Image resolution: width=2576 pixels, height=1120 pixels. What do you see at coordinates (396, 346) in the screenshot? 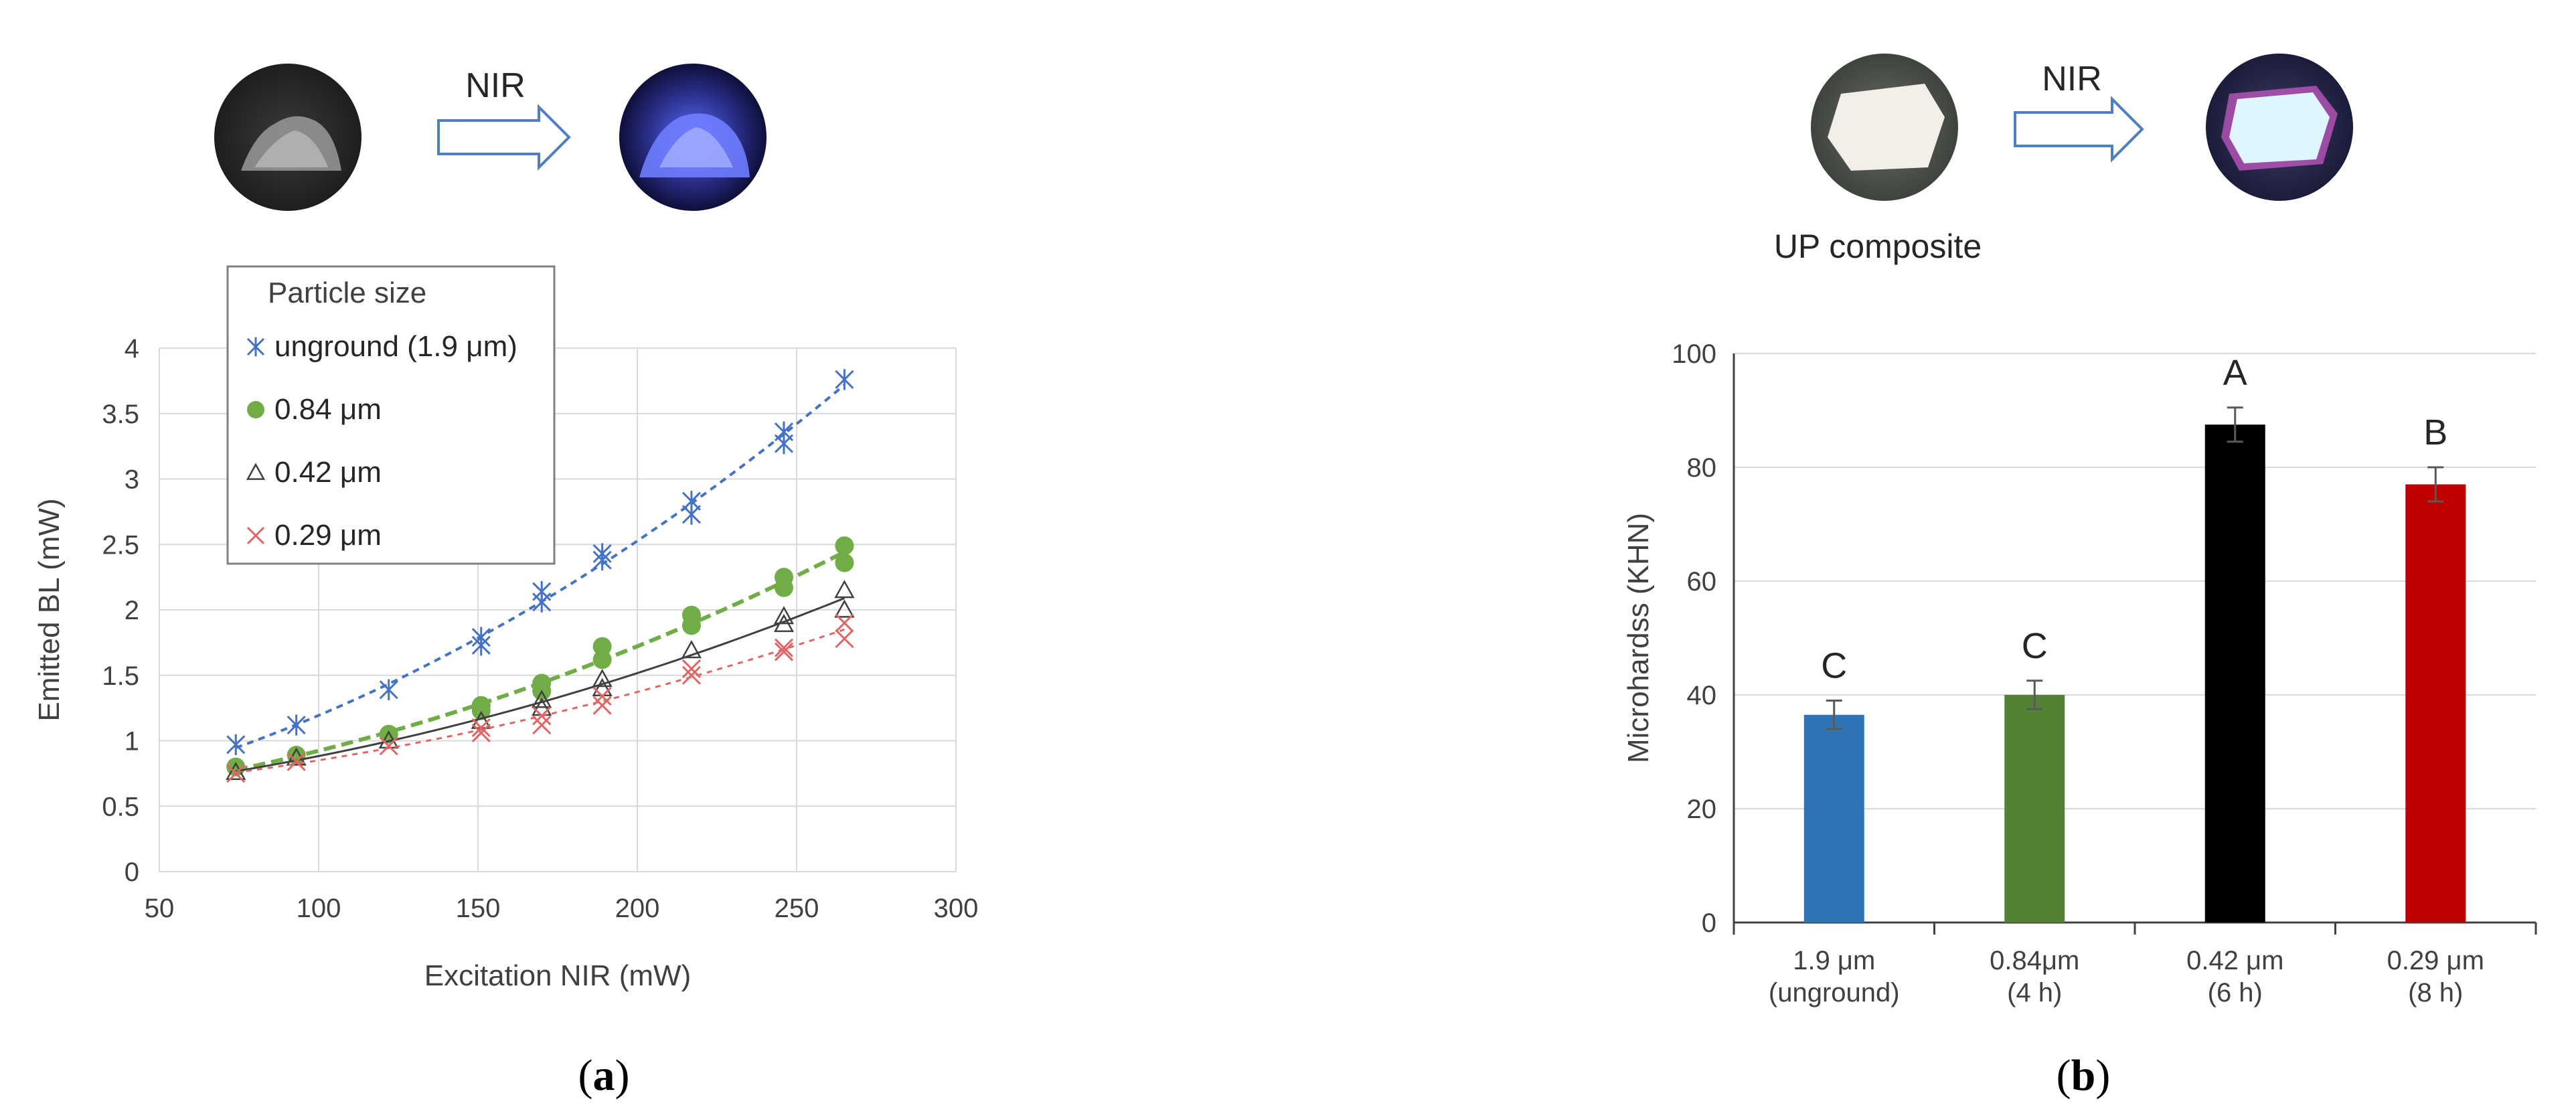
I see `legend-entry-label: unground (1.9 μm)` at bounding box center [396, 346].